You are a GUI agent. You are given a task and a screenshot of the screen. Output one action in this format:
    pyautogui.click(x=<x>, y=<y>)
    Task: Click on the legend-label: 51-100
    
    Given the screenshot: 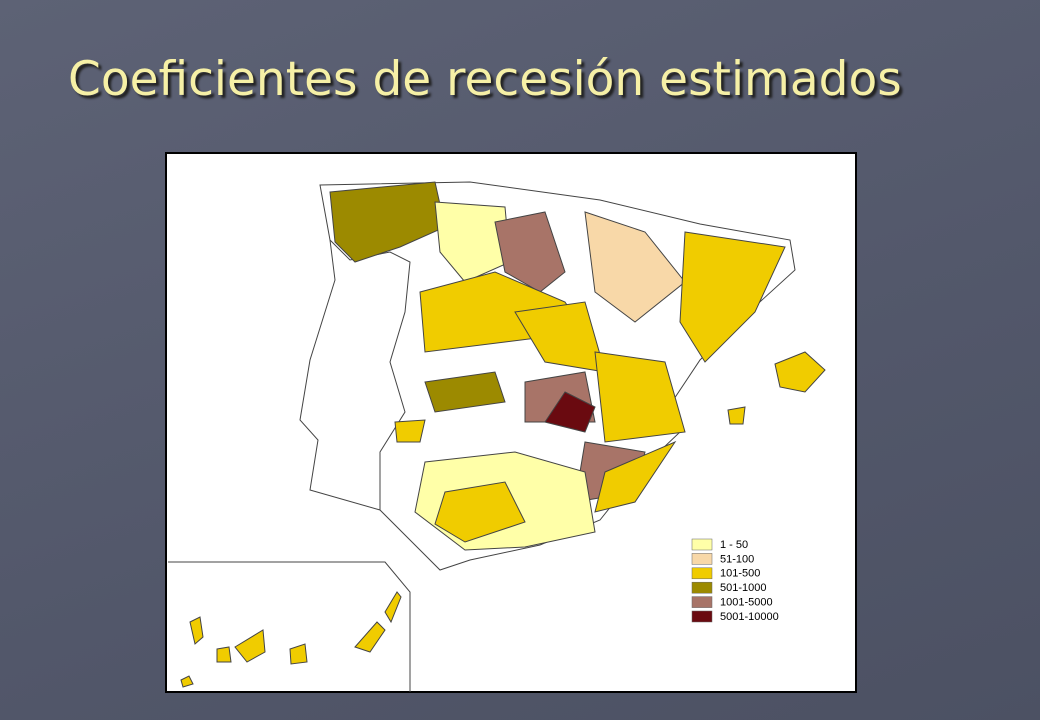 What is the action you would take?
    pyautogui.click(x=737, y=559)
    